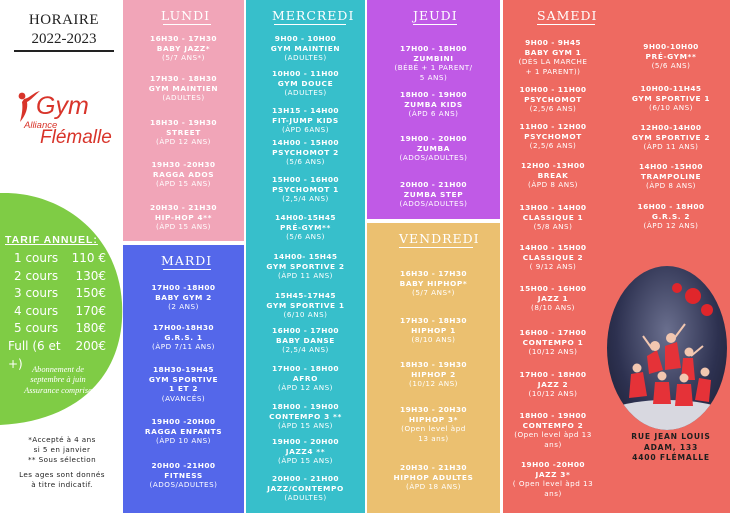 This screenshot has height=513, width=730. Describe the element at coordinates (60, 277) in the screenshot. I see `tarif-row: 2 cours 130€` at that location.